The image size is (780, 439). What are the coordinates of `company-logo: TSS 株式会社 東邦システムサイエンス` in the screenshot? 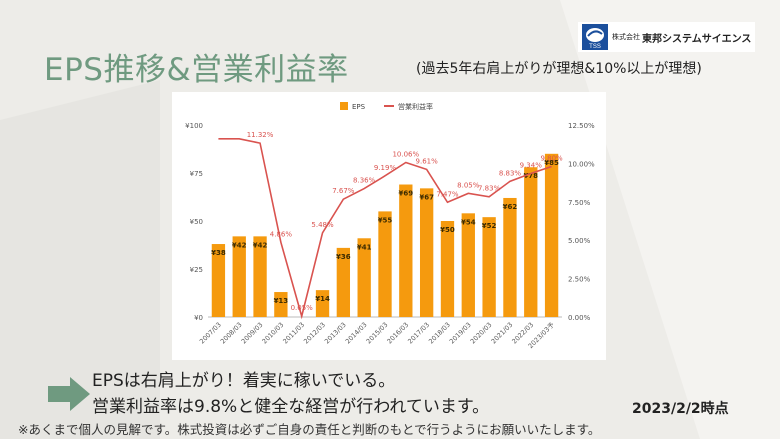 It's located at (667, 37).